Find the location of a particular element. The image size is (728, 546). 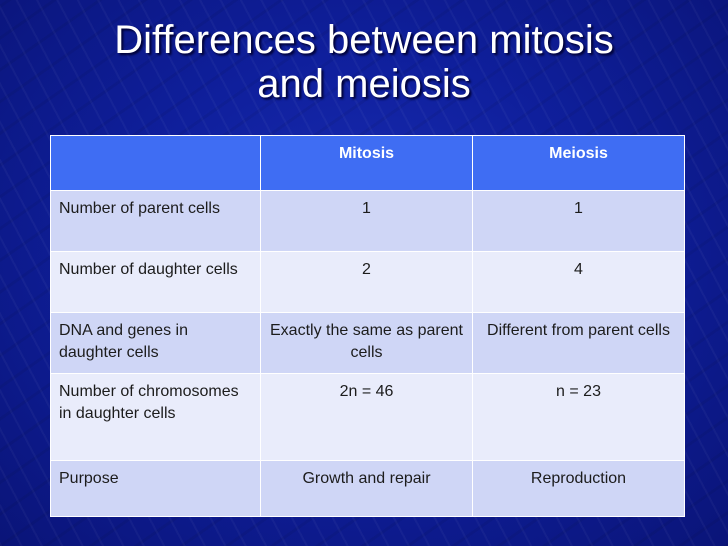

meiosis-cell: Reproduction is located at coordinates (578, 488).